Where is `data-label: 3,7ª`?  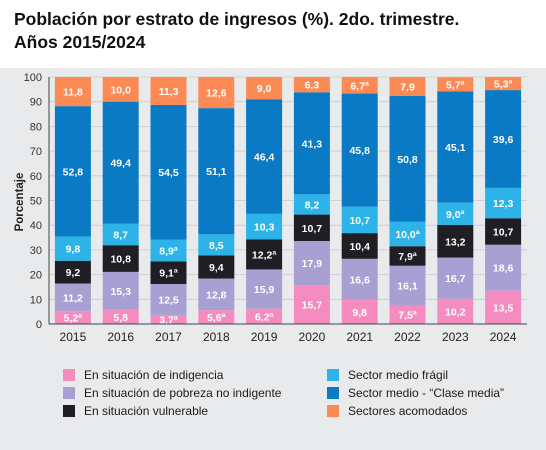
data-label: 3,7ª is located at coordinates (168, 320).